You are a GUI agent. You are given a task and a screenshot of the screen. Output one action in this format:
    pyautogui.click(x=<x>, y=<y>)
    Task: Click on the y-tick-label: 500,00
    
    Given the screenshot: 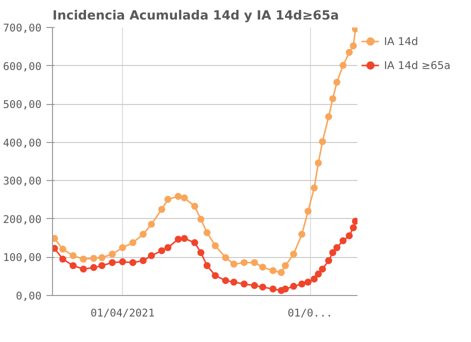 What is the action you would take?
    pyautogui.click(x=22, y=105)
    